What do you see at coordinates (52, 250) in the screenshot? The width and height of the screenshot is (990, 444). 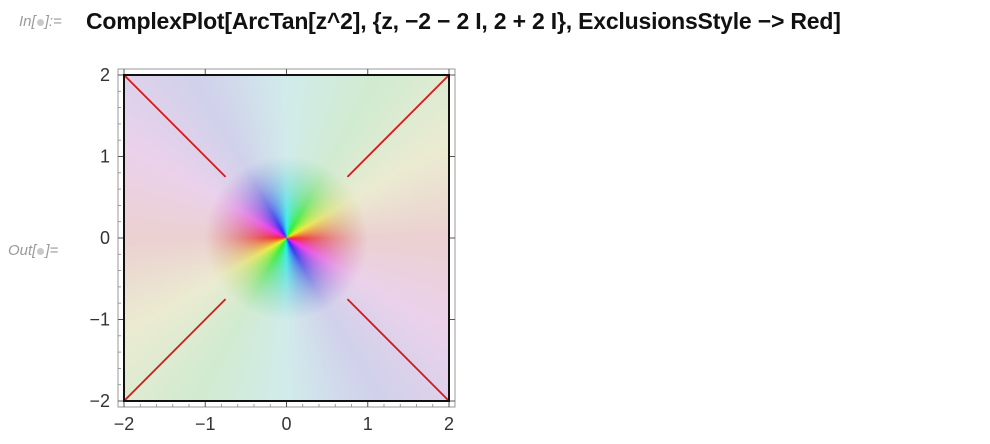 I see `output-label-suffix: ]=` at bounding box center [52, 250].